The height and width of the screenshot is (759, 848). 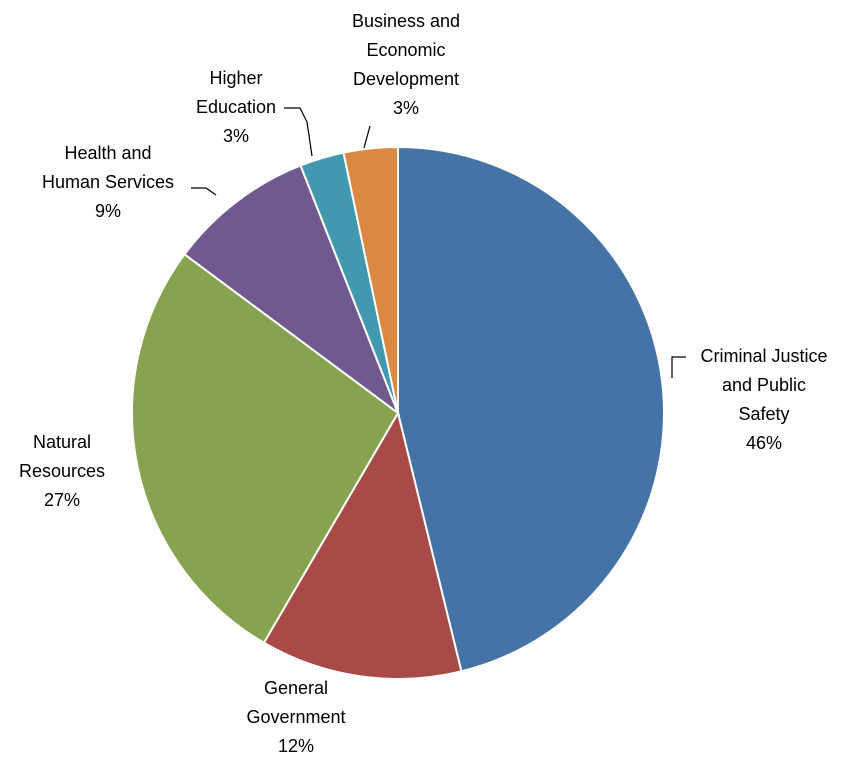 What do you see at coordinates (107, 153) in the screenshot?
I see `category-label-line: Health and` at bounding box center [107, 153].